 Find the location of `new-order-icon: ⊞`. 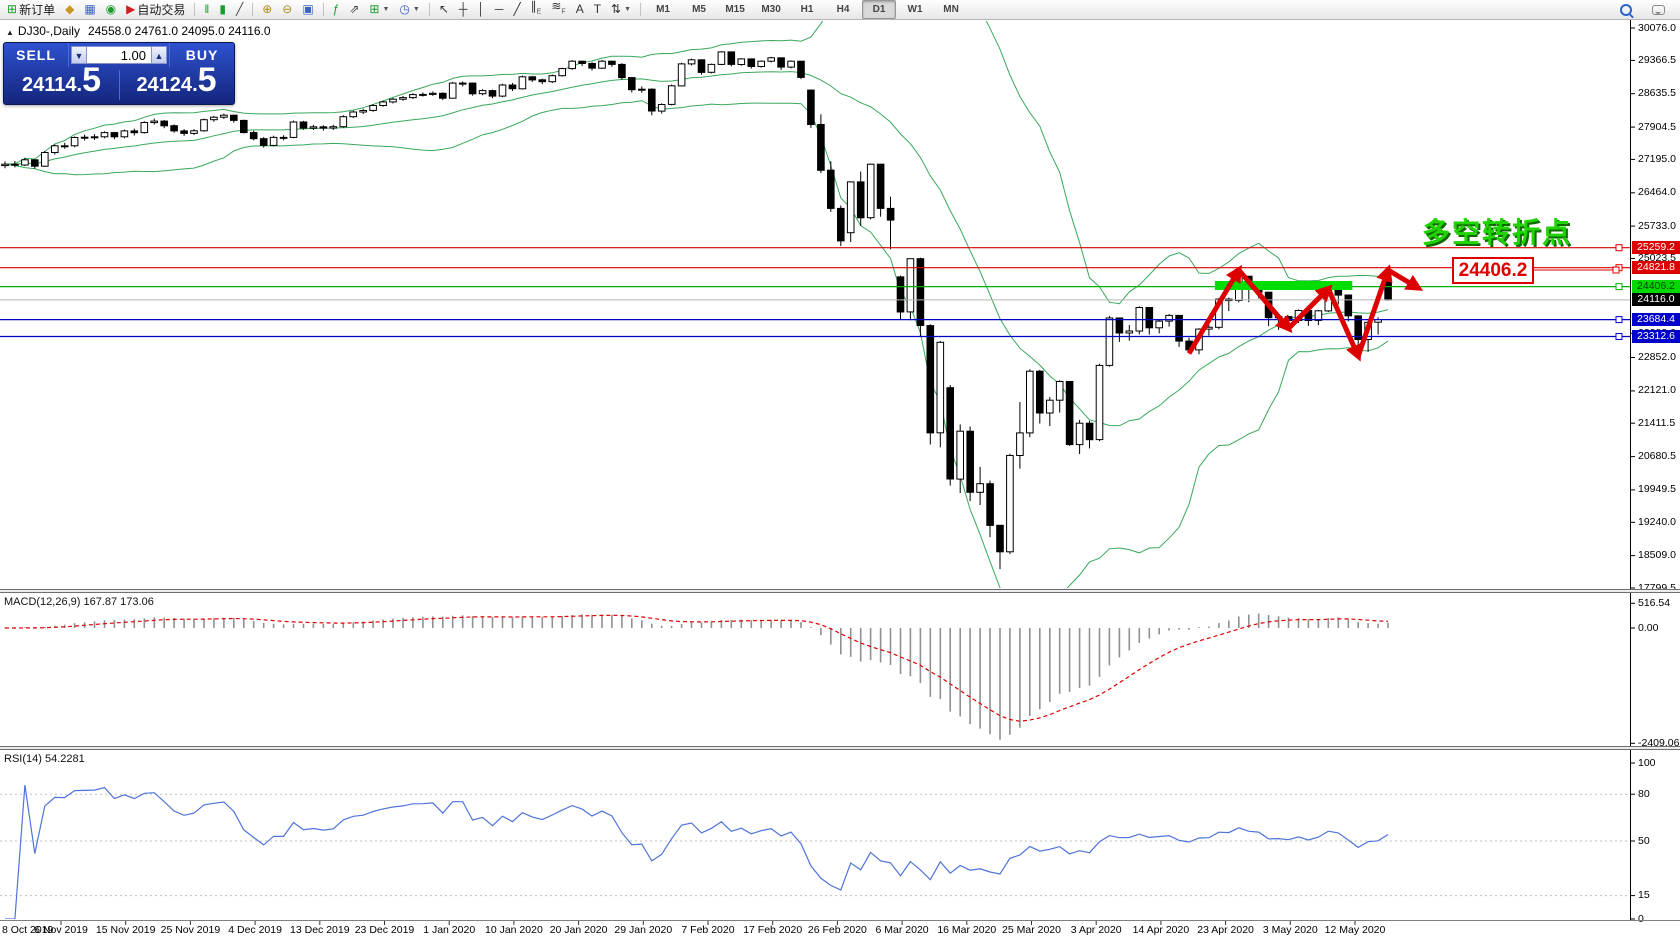

new-order-icon: ⊞ is located at coordinates (12, 9).